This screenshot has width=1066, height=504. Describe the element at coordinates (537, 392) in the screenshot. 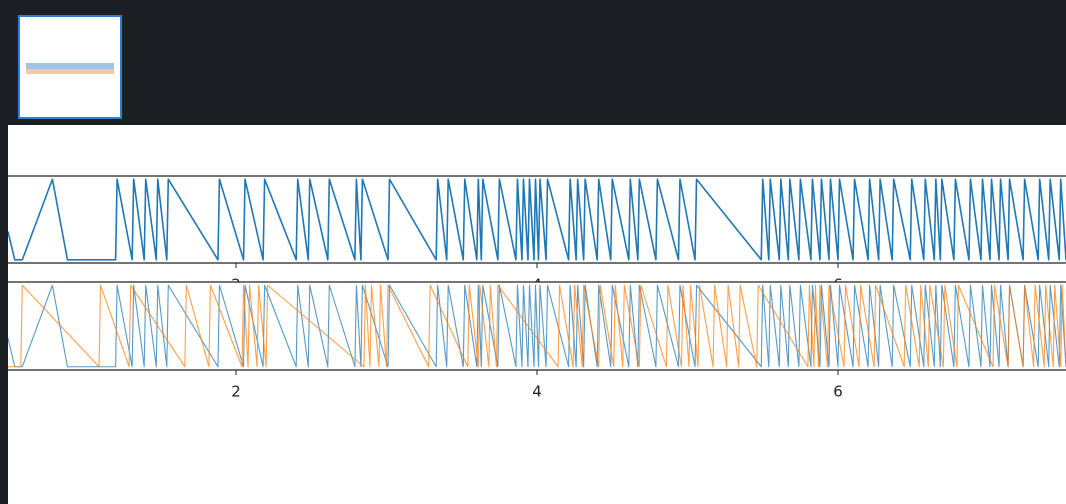

I see `x-tick-label: 4` at that location.